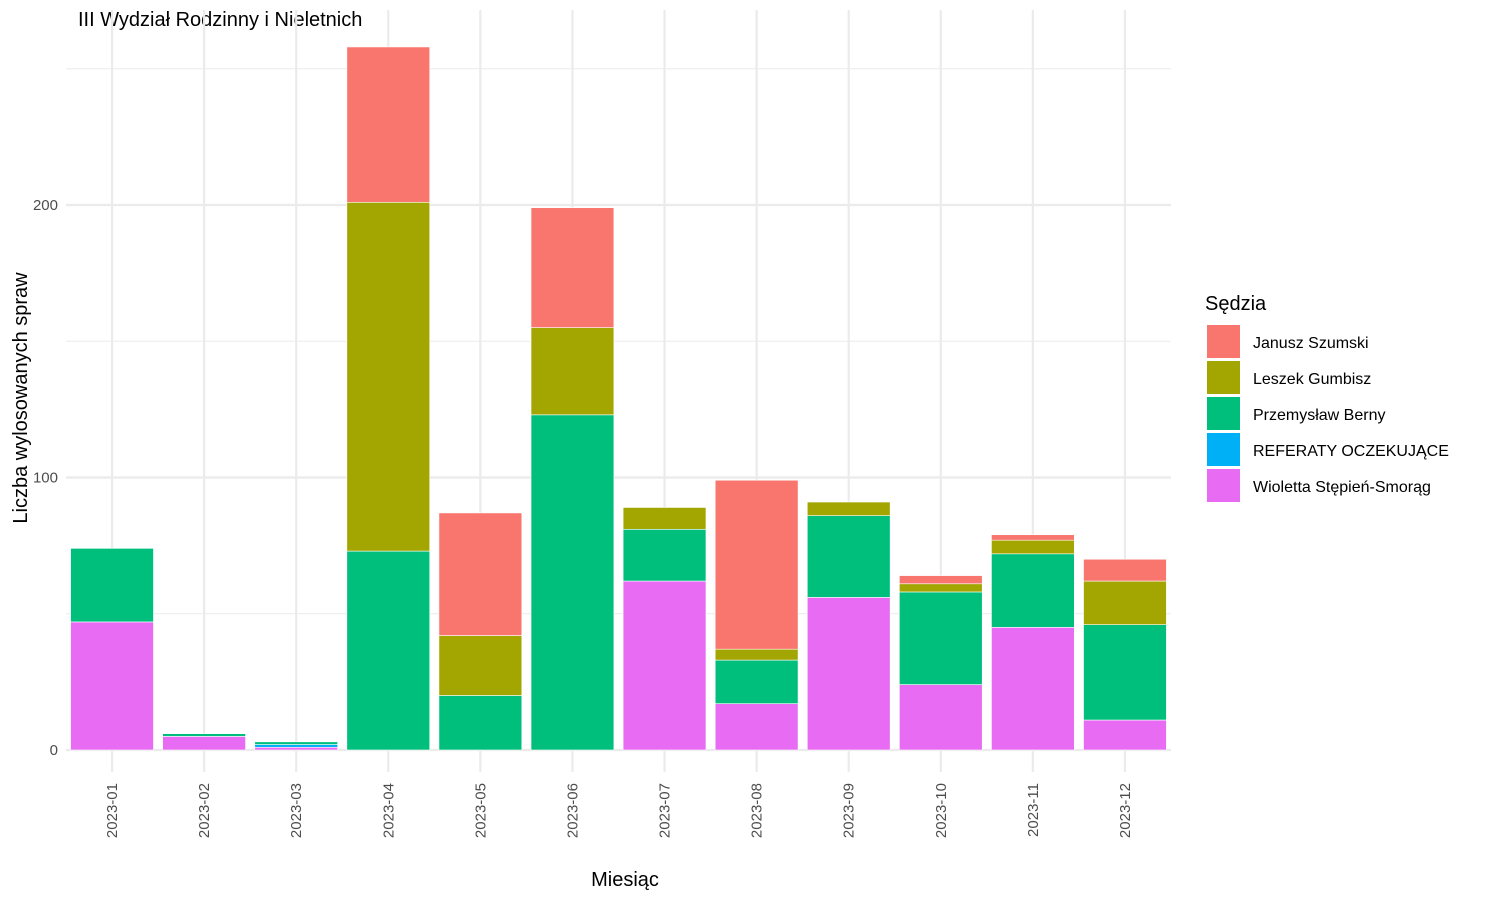 This screenshot has width=1500, height=900. What do you see at coordinates (1351, 451) in the screenshot?
I see `legend-label: REFERATY OCZEKUJĄCE` at bounding box center [1351, 451].